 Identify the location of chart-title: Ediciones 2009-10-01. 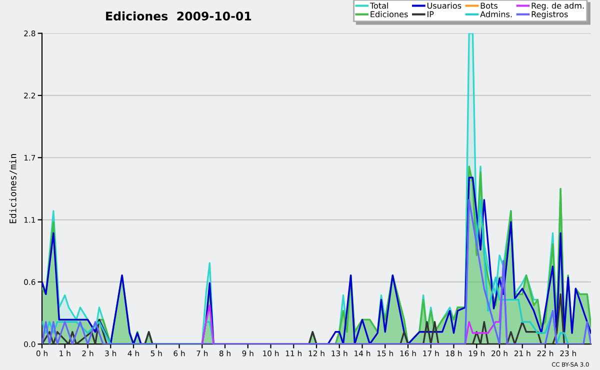
(179, 16).